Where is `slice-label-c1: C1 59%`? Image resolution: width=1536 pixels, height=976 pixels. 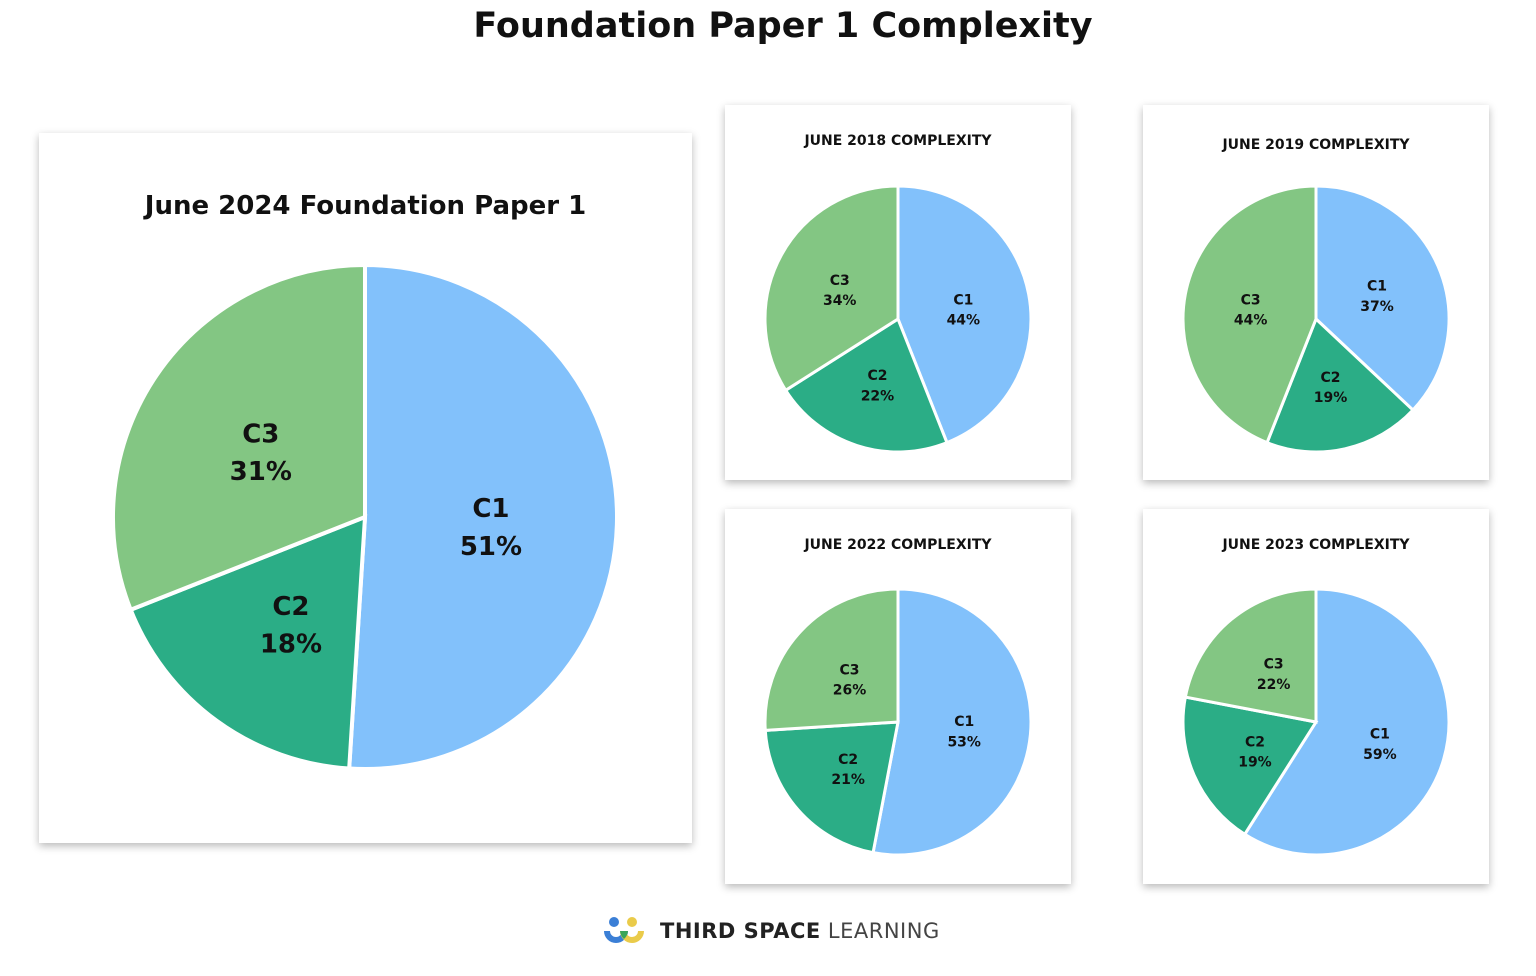
slice-label-c1: C1 59% is located at coordinates (1380, 744).